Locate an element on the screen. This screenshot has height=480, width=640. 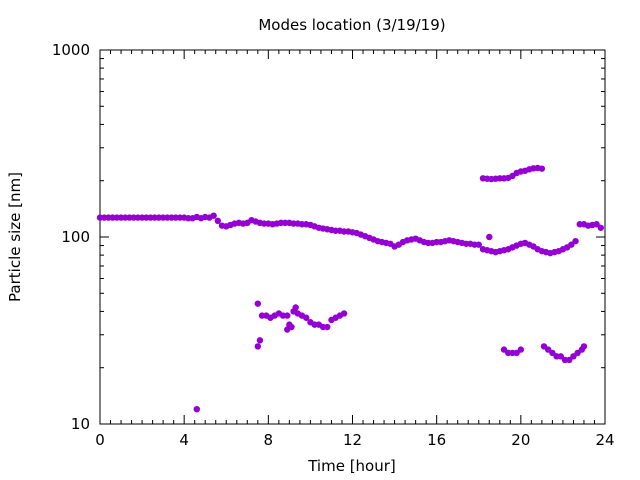
x-tick-label: 0 is located at coordinates (100, 440).